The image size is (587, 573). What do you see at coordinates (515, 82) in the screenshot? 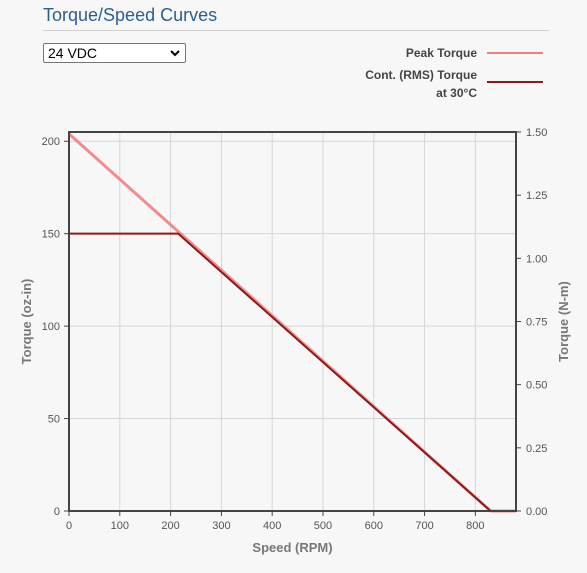
I see `legend-swatch-cont-torque` at bounding box center [515, 82].